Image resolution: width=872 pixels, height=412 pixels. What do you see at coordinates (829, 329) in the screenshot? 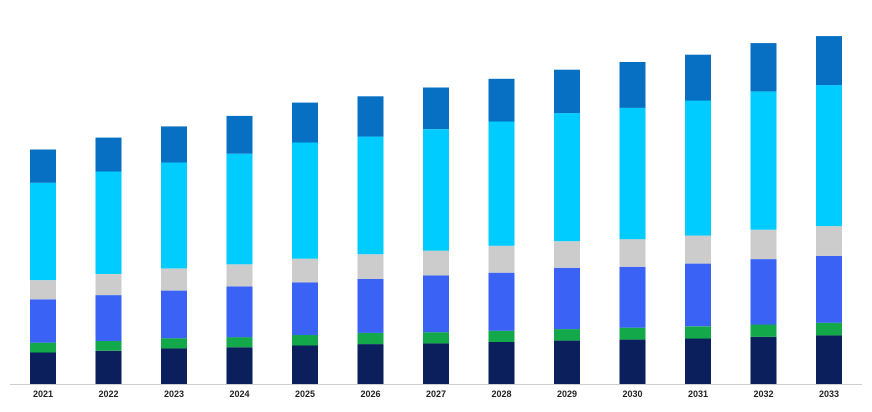
I see `bar-segment-2033-s2` at bounding box center [829, 329].